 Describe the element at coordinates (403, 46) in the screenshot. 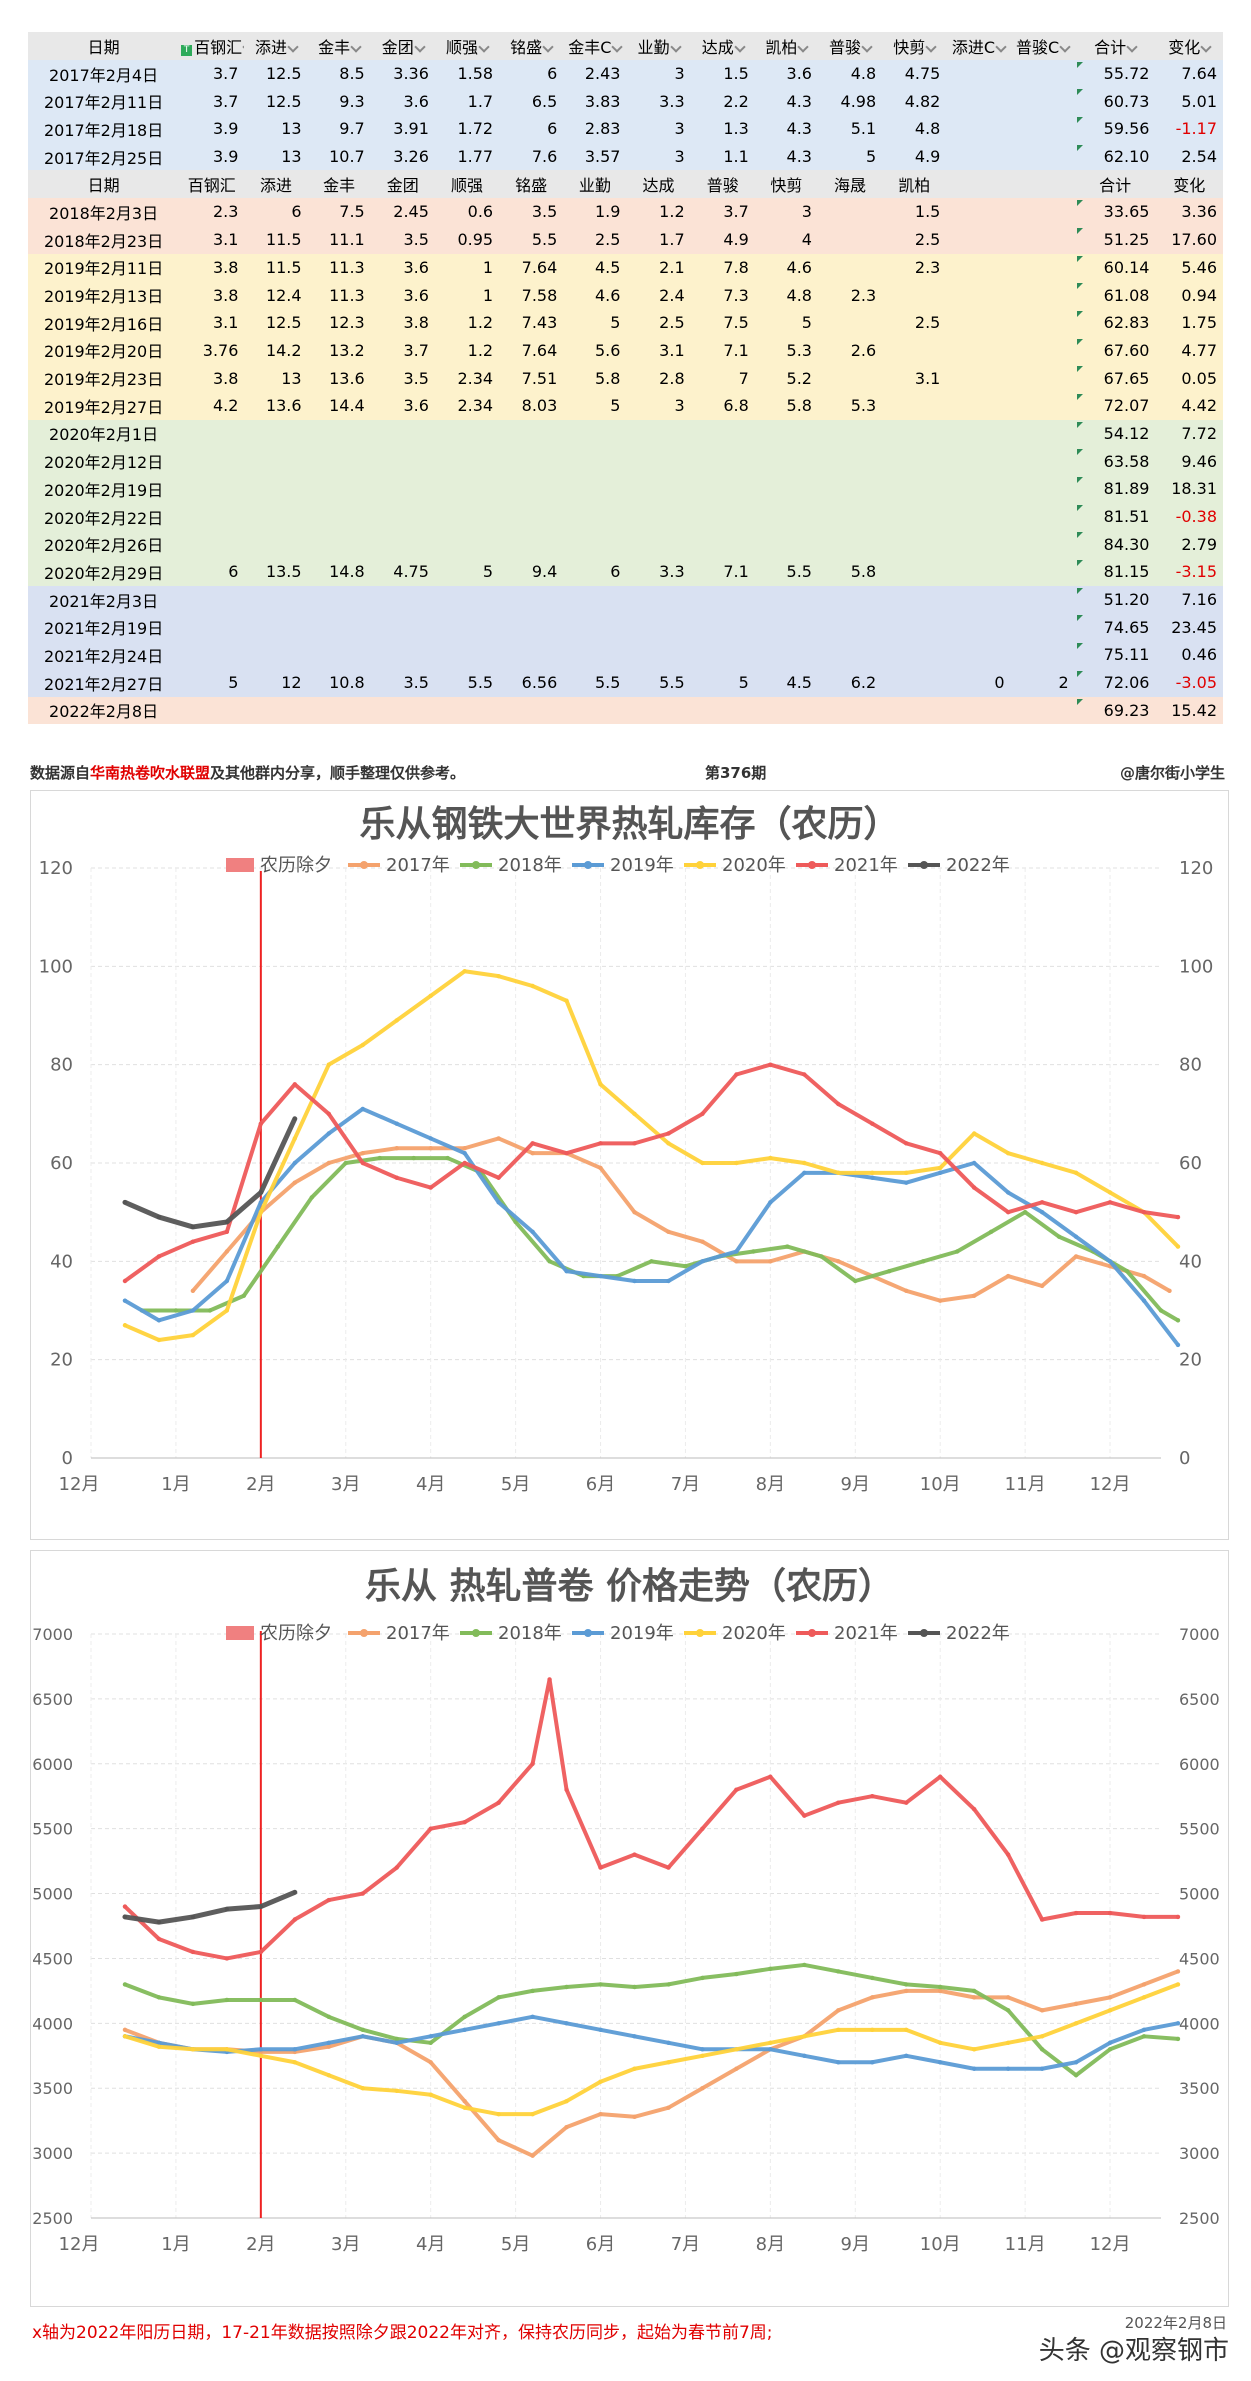

I see `column-header: 金团` at that location.